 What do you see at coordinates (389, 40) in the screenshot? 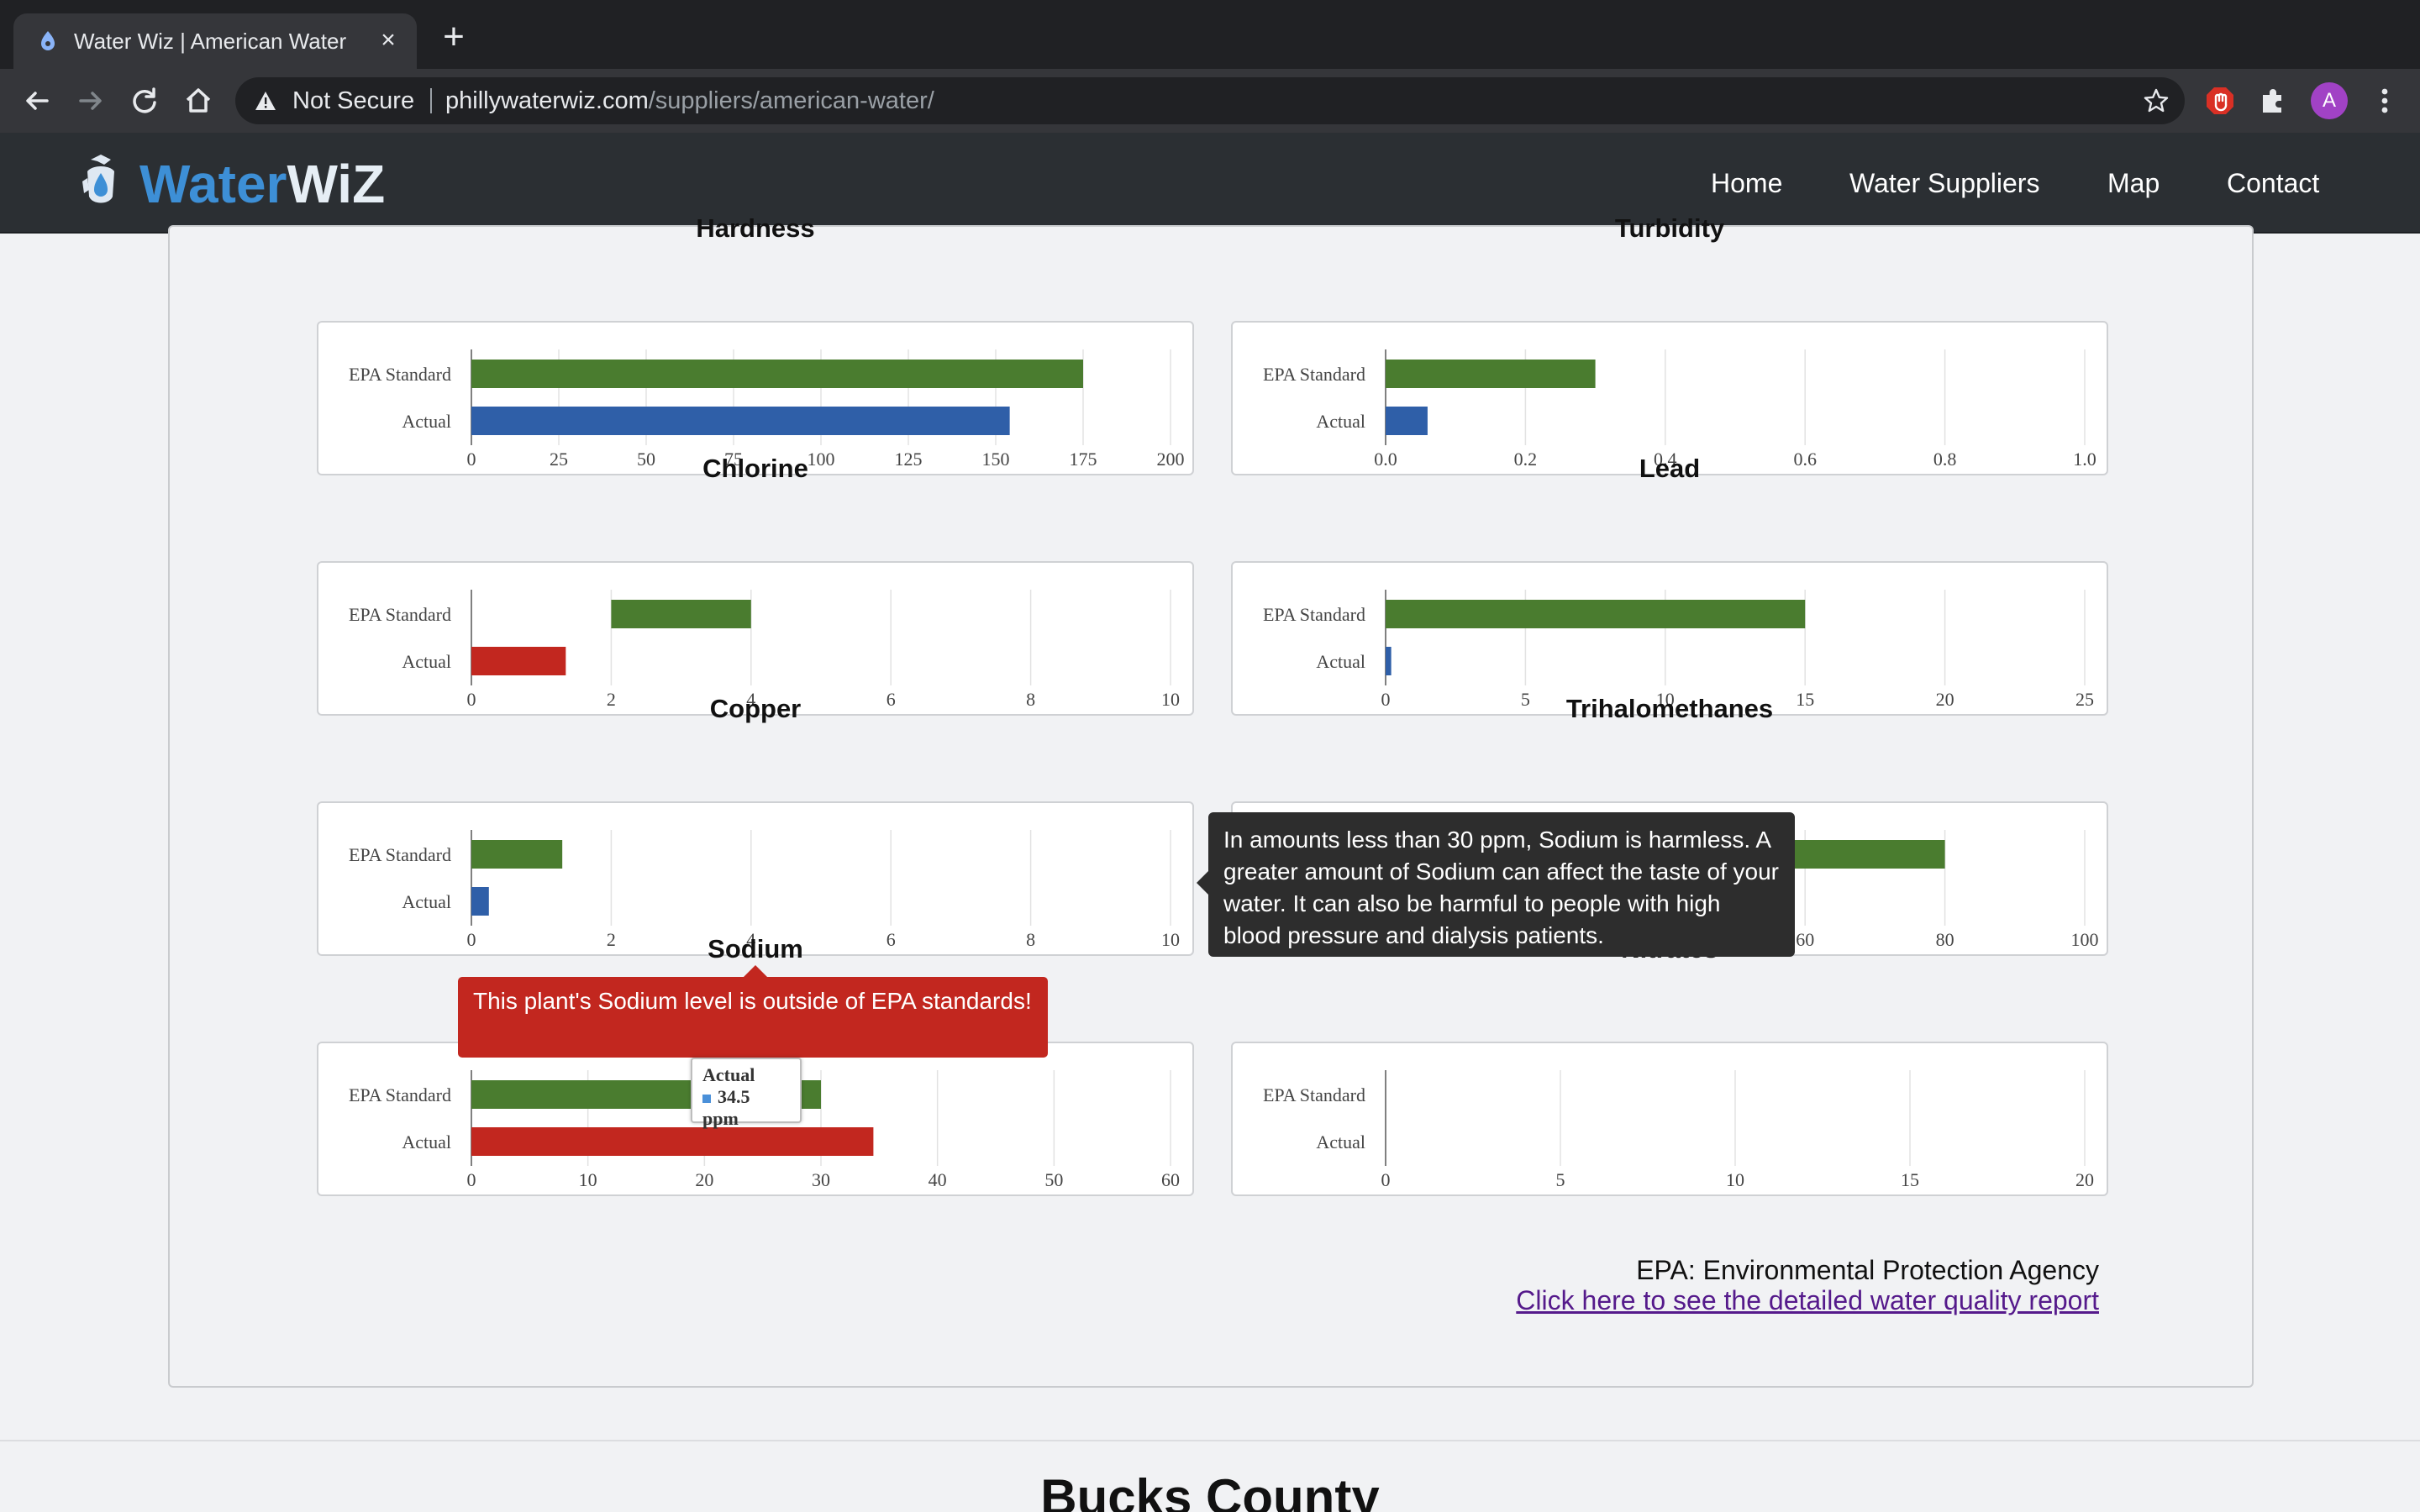
I see `tab-close-icon: ×` at bounding box center [389, 40].